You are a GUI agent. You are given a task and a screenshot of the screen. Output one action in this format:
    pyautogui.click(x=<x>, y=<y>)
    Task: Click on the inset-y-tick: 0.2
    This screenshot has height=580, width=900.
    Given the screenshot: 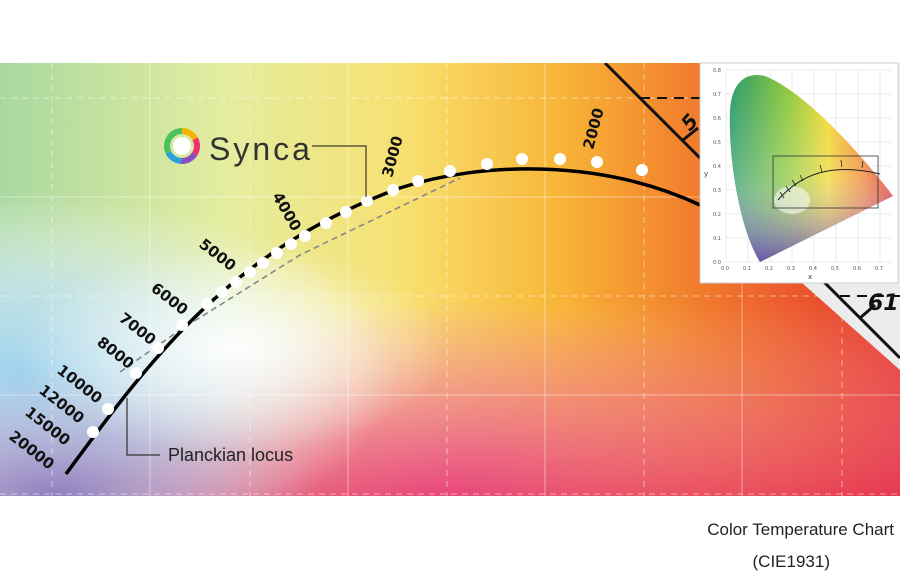 What is the action you would take?
    pyautogui.click(x=717, y=215)
    